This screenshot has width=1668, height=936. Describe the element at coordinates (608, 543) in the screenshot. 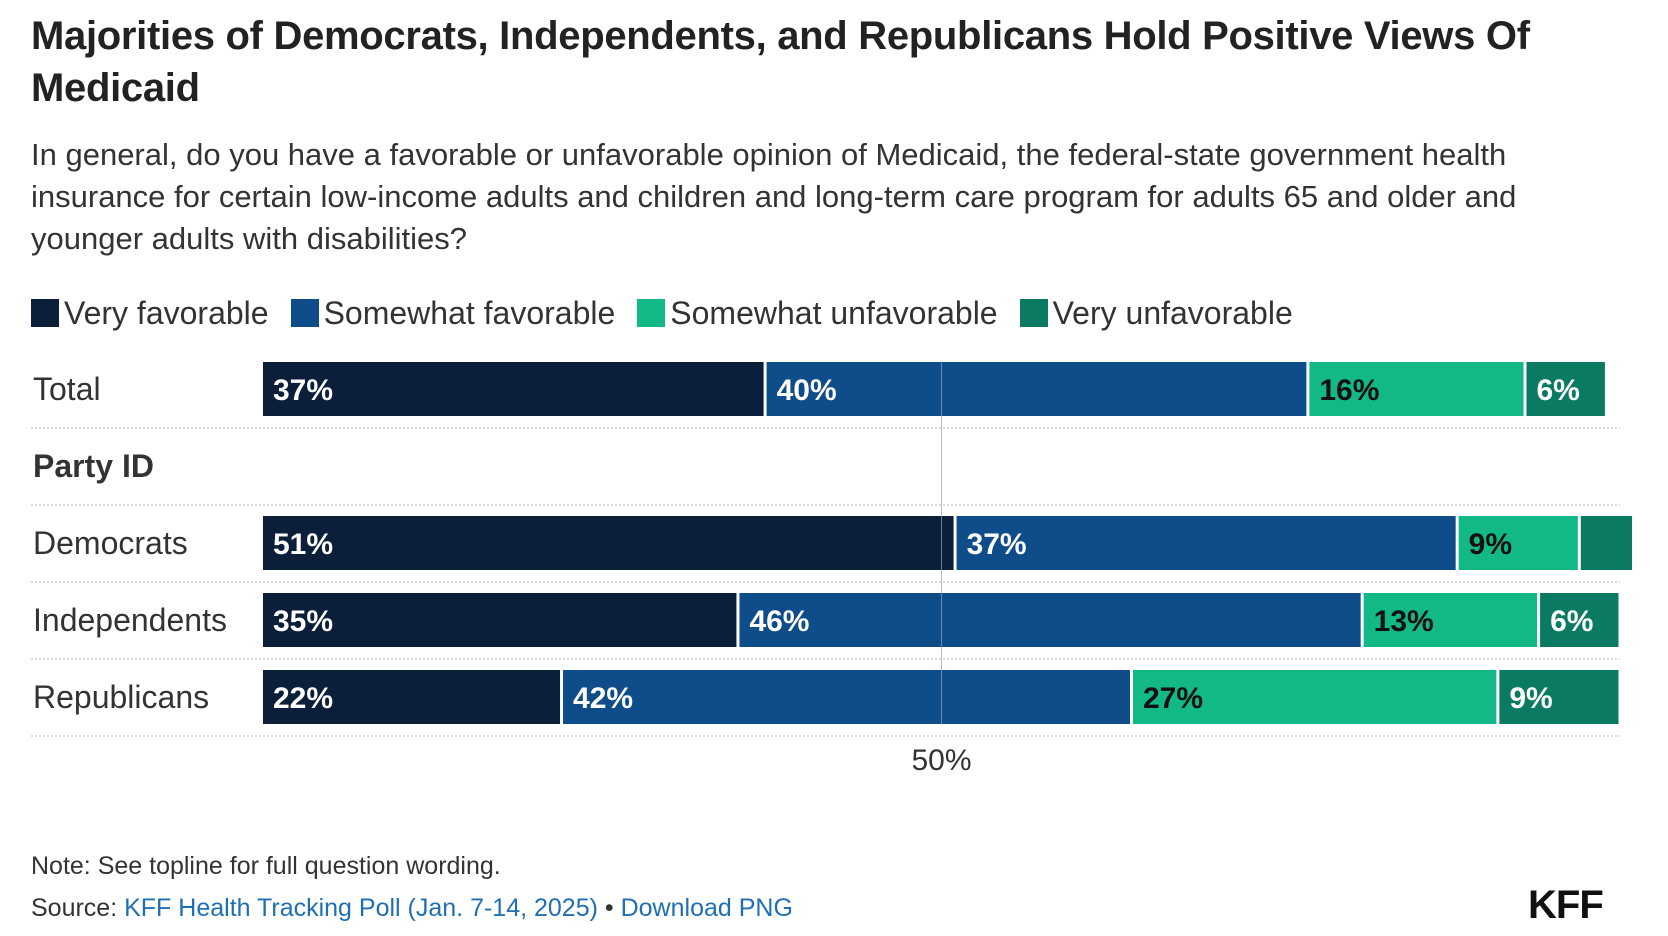

I see `bar-democrats-very-favorable` at that location.